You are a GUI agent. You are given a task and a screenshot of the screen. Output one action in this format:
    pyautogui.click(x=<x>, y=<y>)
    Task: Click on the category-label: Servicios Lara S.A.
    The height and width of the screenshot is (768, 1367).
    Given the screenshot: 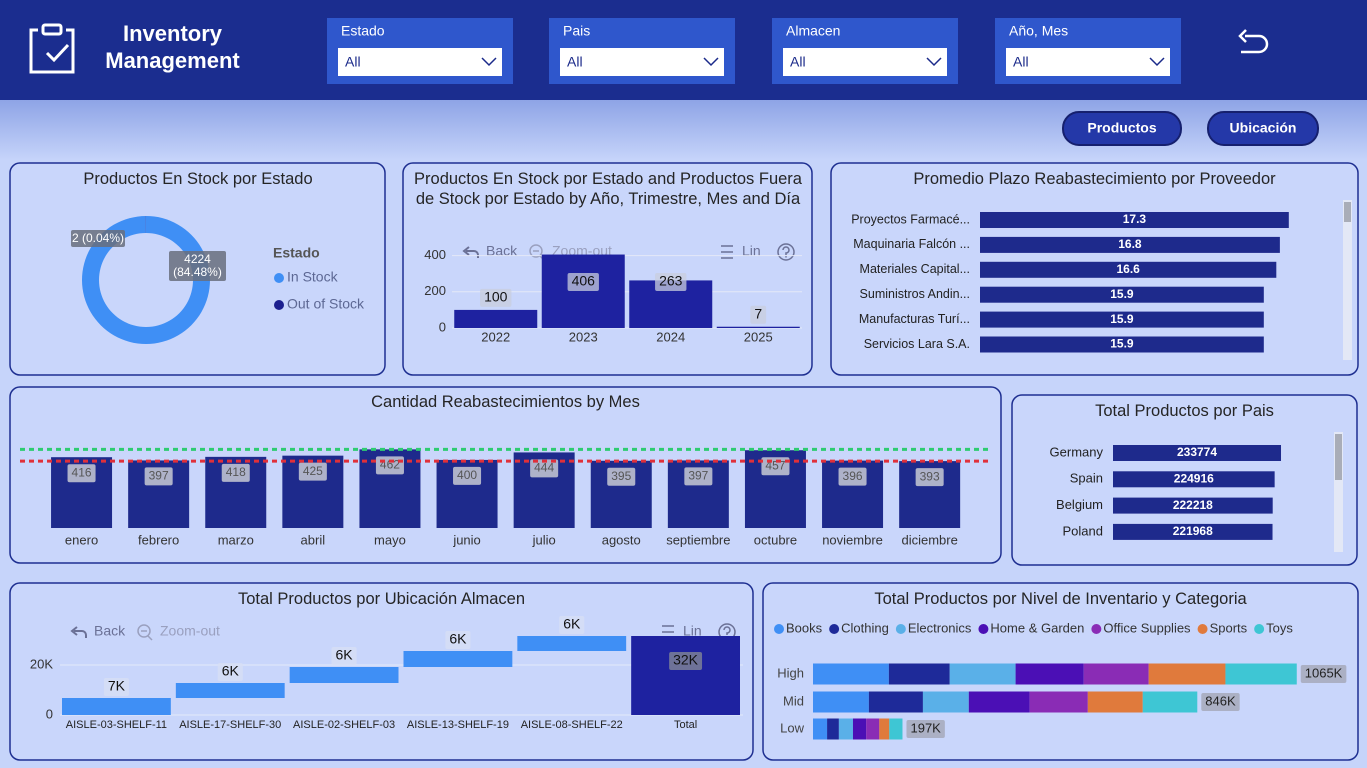 What is the action you would take?
    pyautogui.click(x=917, y=344)
    